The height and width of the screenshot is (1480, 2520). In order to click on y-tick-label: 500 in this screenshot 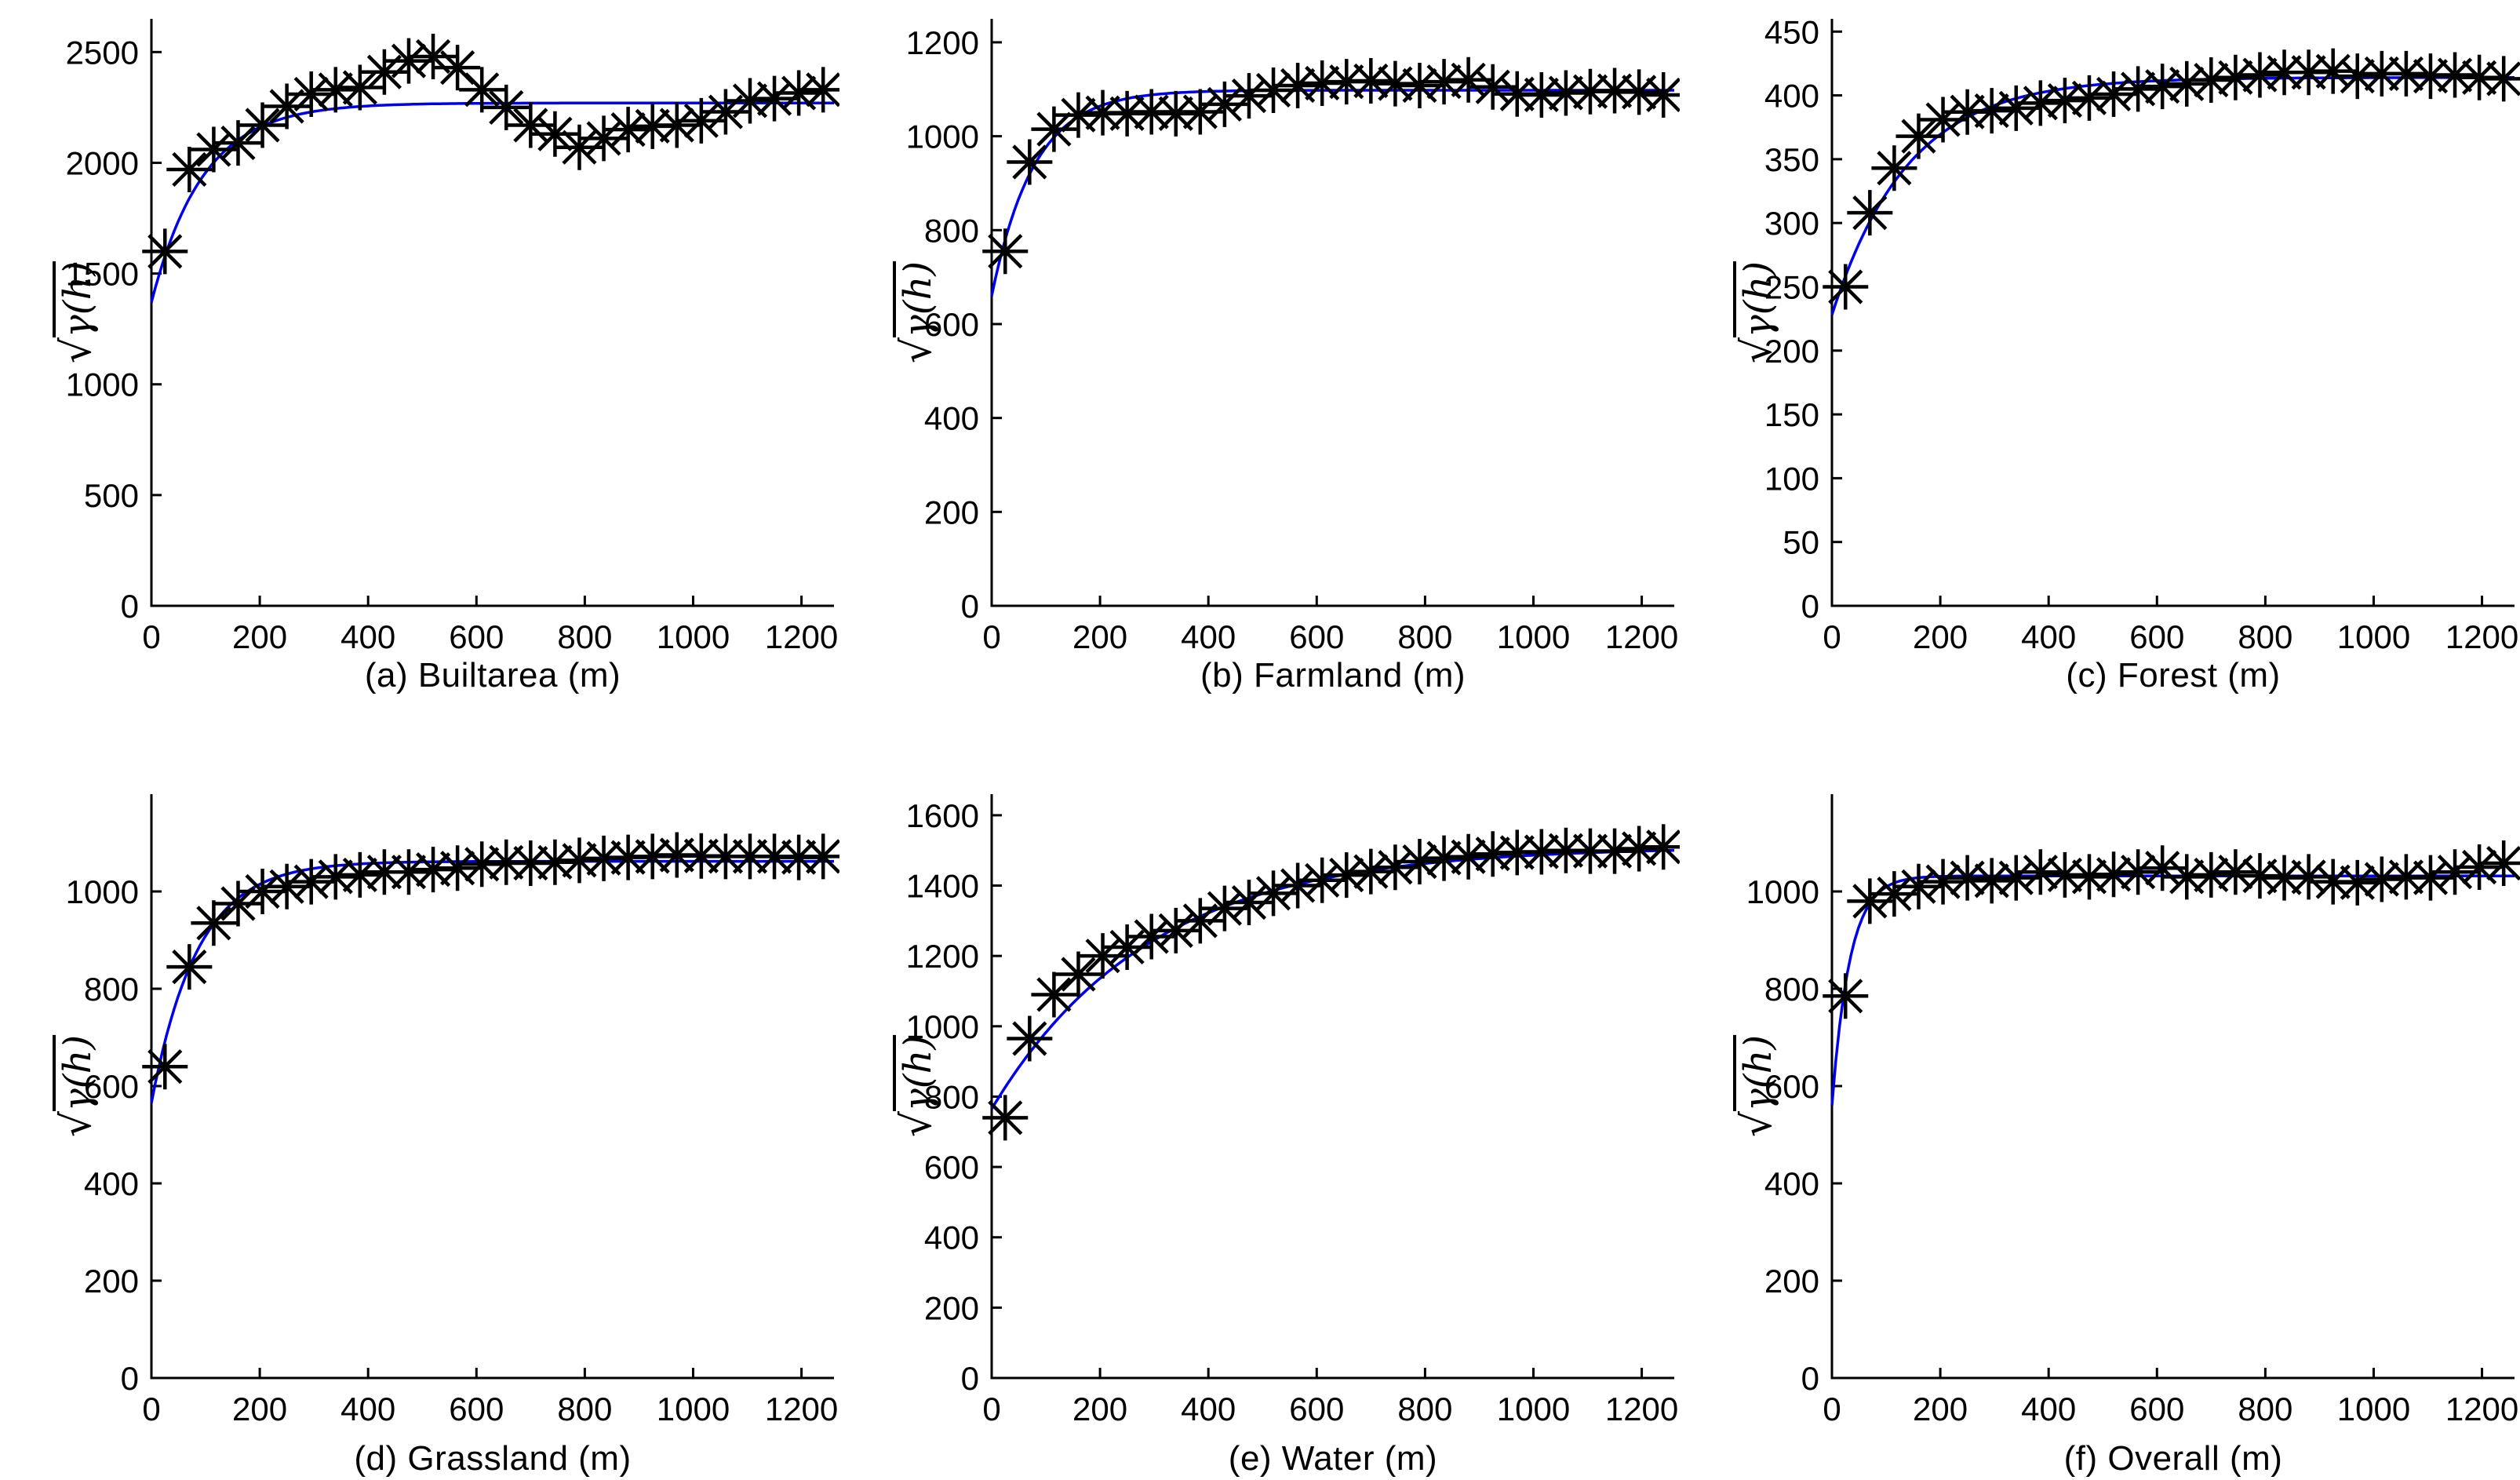, I will do `click(111, 496)`.